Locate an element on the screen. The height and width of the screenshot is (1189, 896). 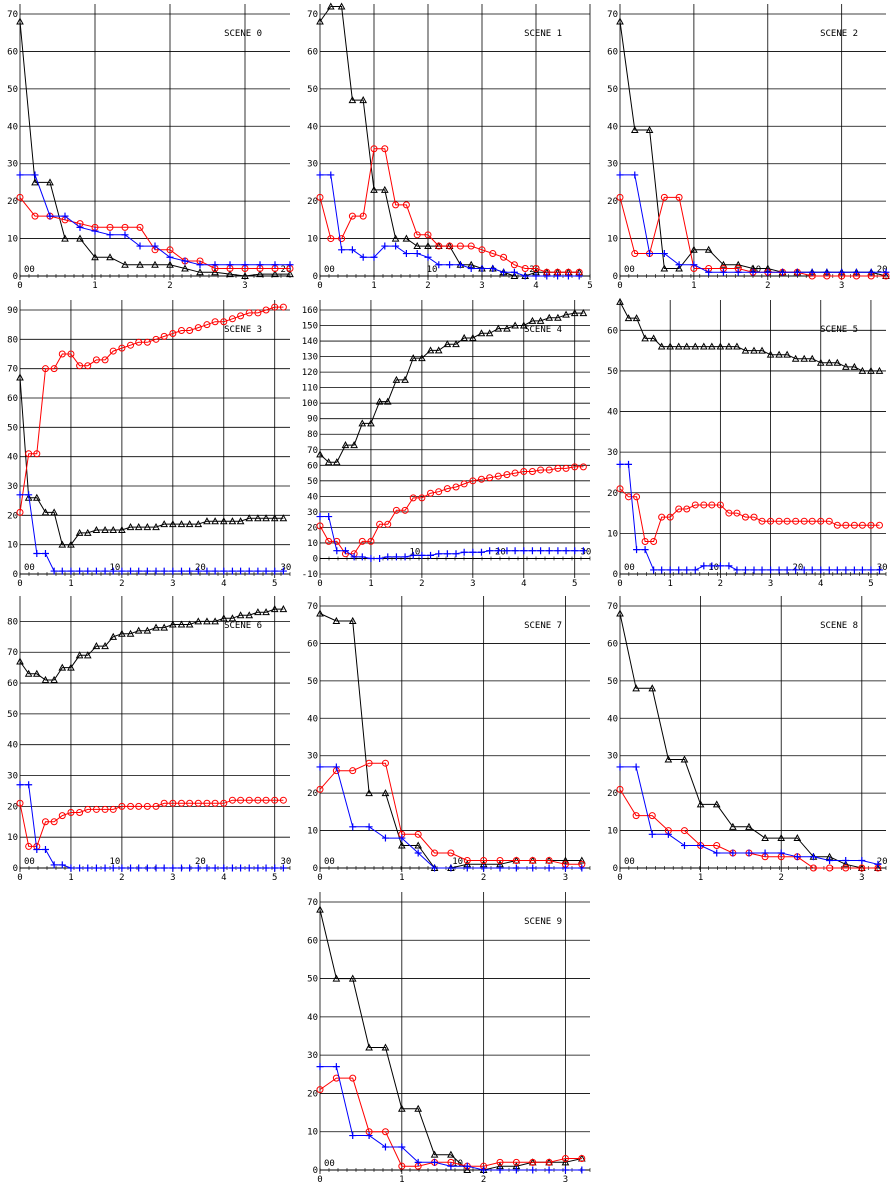
y-tick-label: 40 is located at coordinates (312, 127).